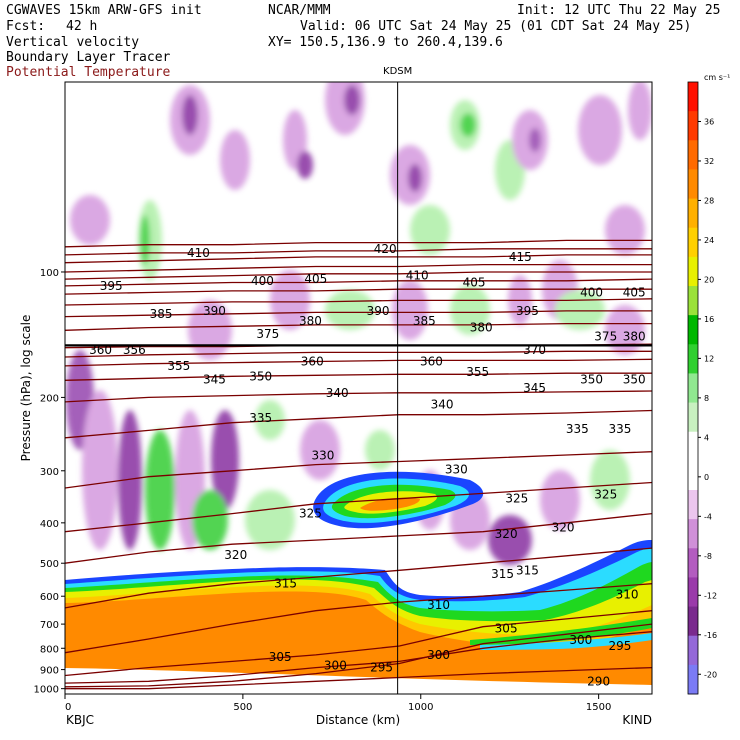 This screenshot has height=740, width=740. I want to click on colorbar-tick-label: -20, so click(710, 674).